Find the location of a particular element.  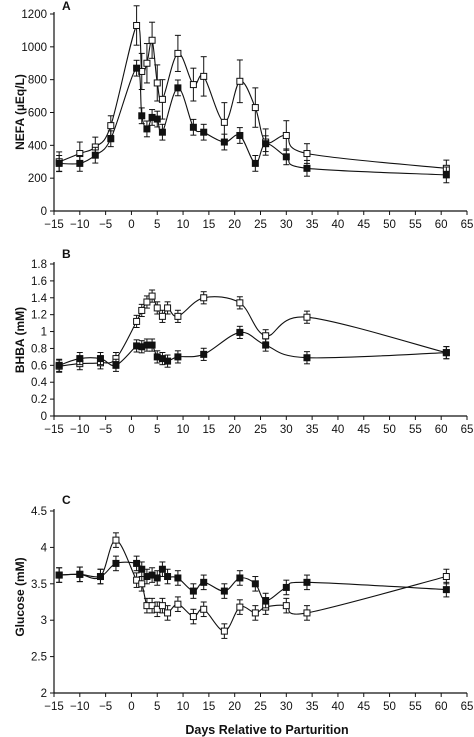

y-tick-label: 1.8 is located at coordinates (39, 265).